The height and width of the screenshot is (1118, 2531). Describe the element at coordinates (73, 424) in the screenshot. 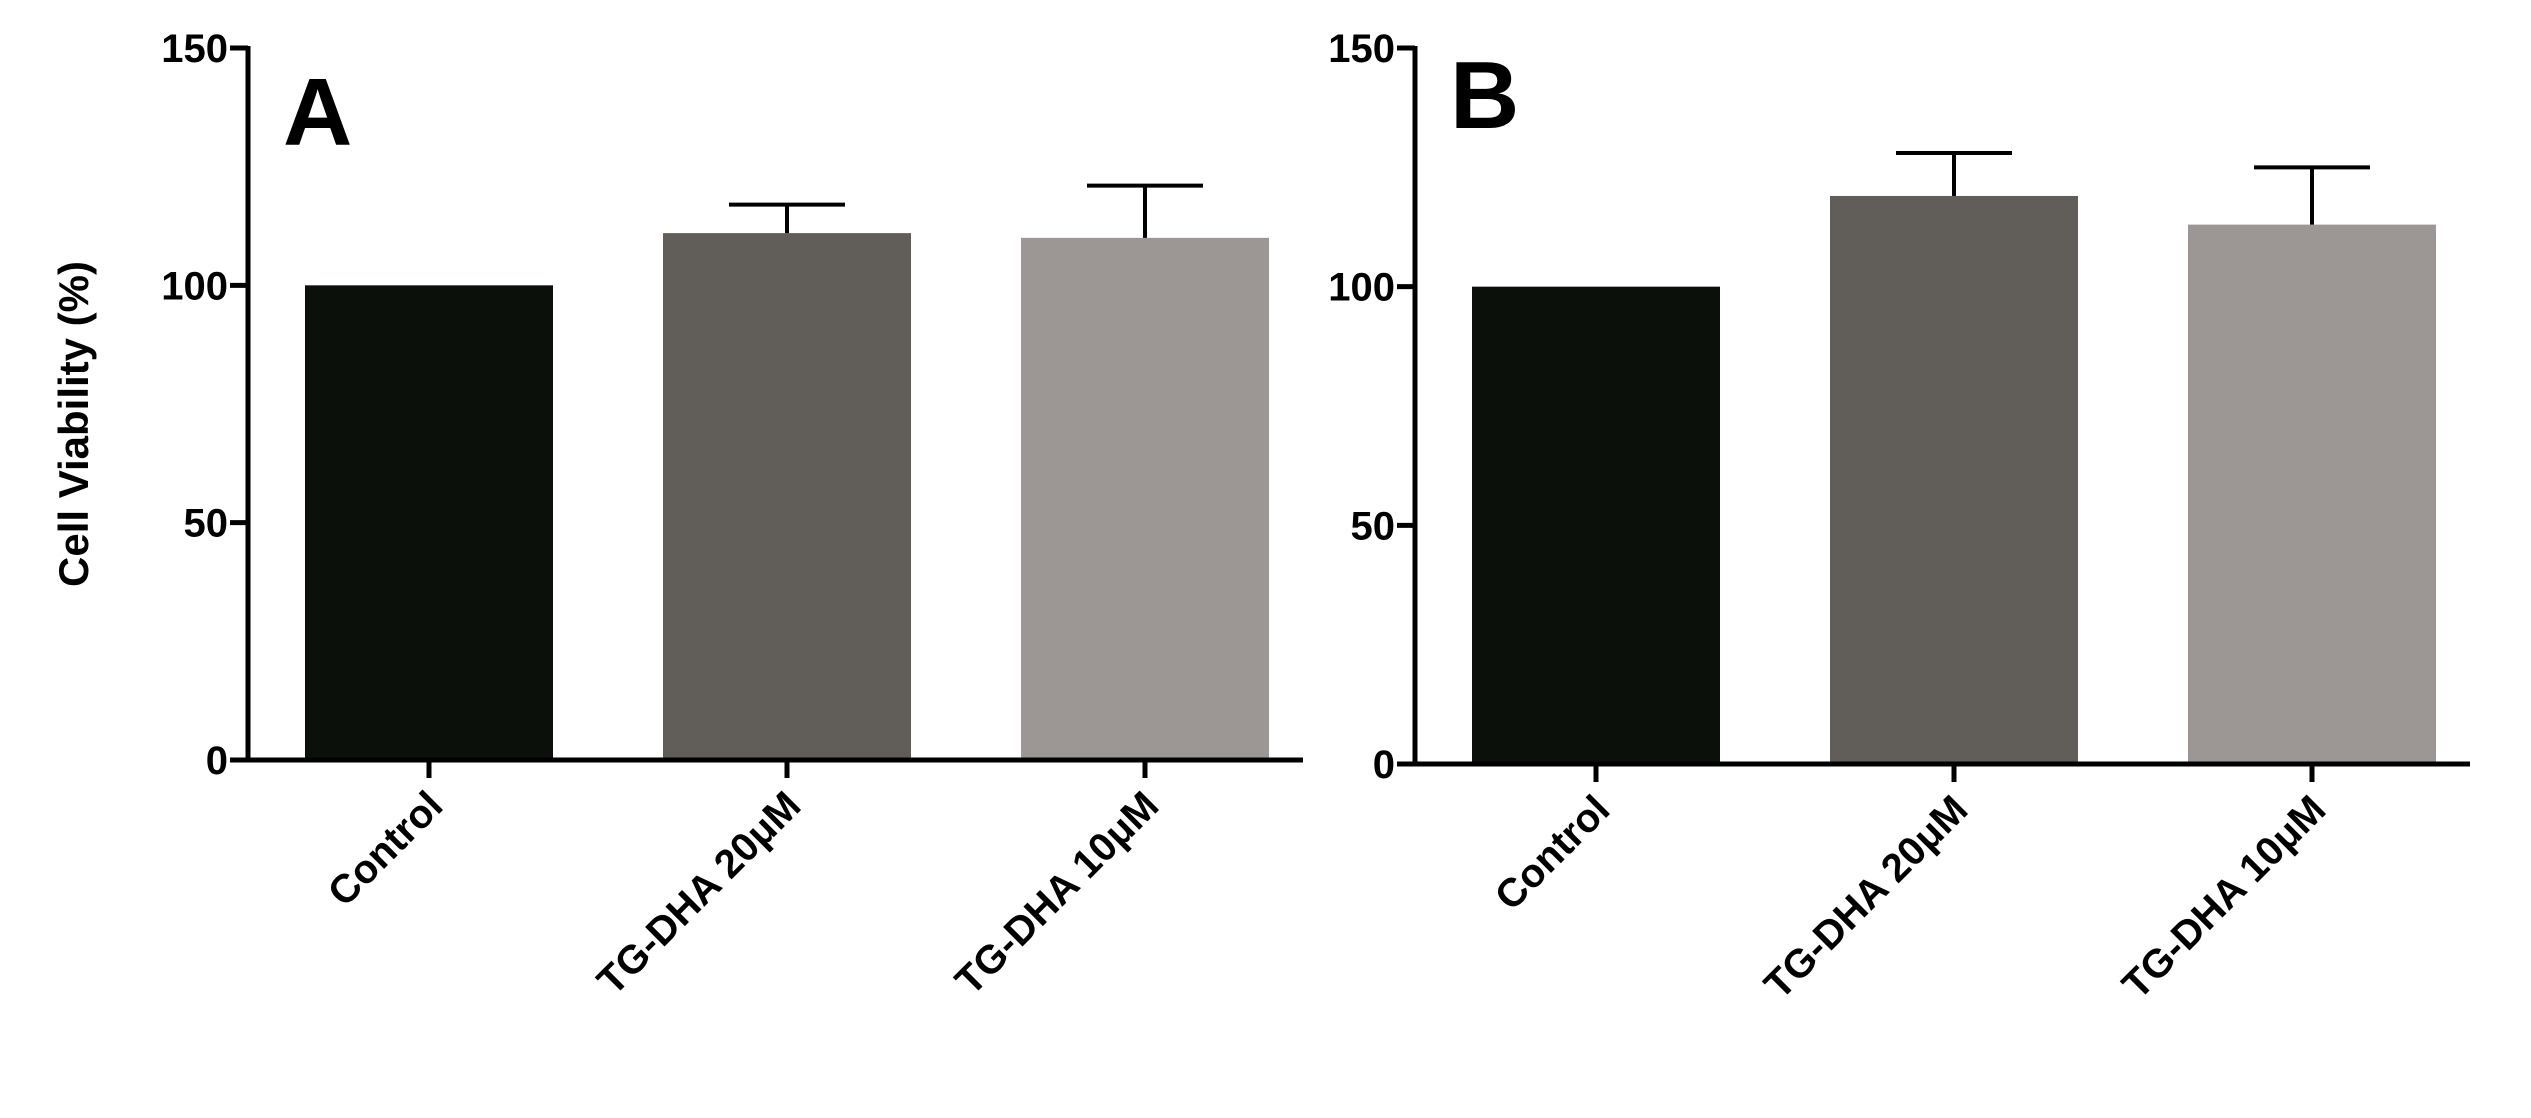

I see `panel-a-y-axis-label: Cell Viability (%)` at that location.